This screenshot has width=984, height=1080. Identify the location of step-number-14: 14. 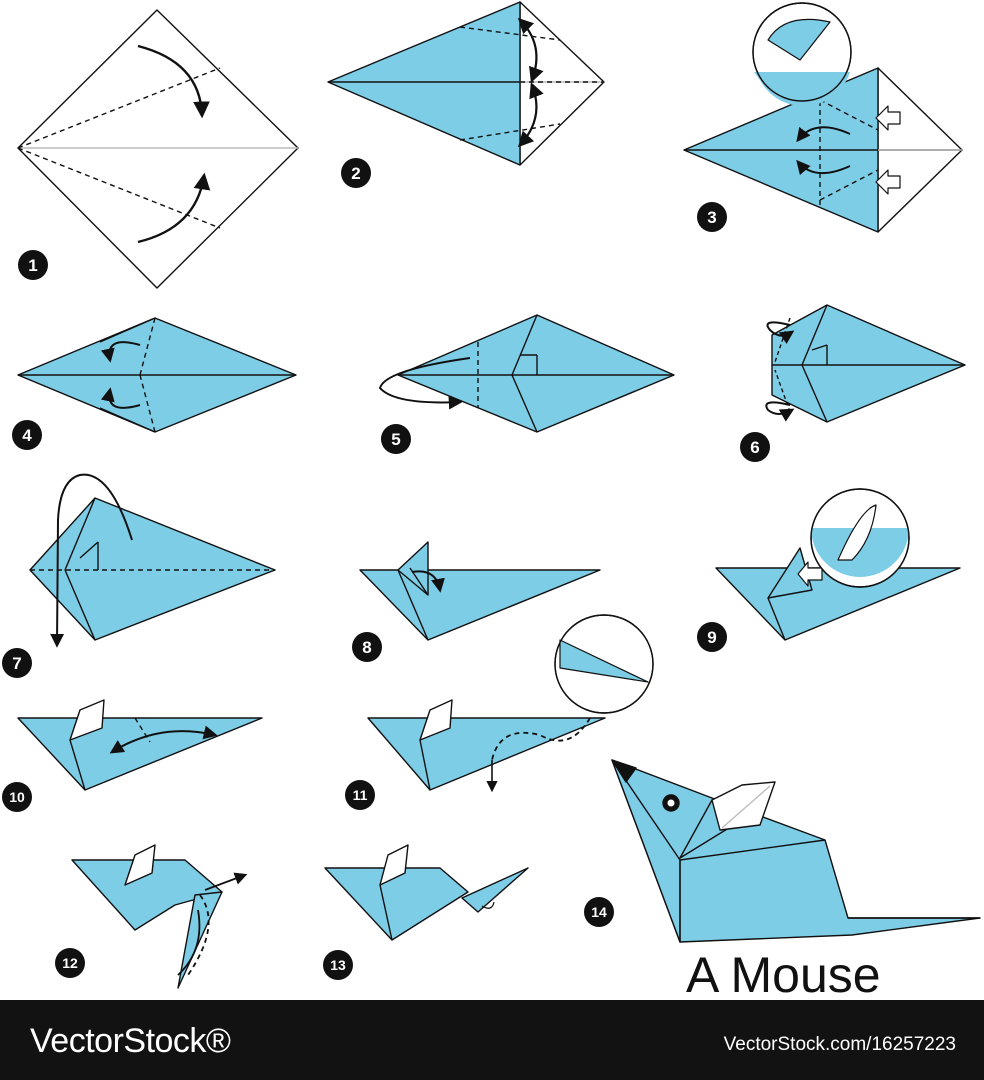
(599, 912).